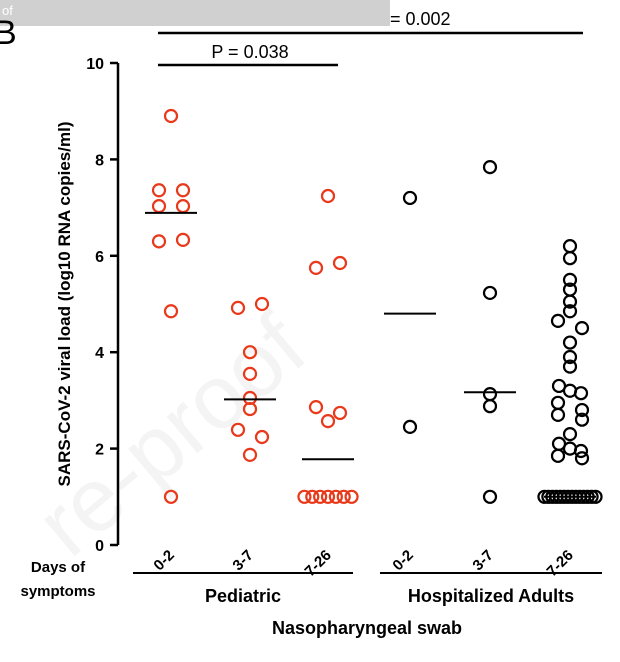 This screenshot has height=662, width=620. What do you see at coordinates (195, 13) in the screenshot?
I see `watermark-box` at bounding box center [195, 13].